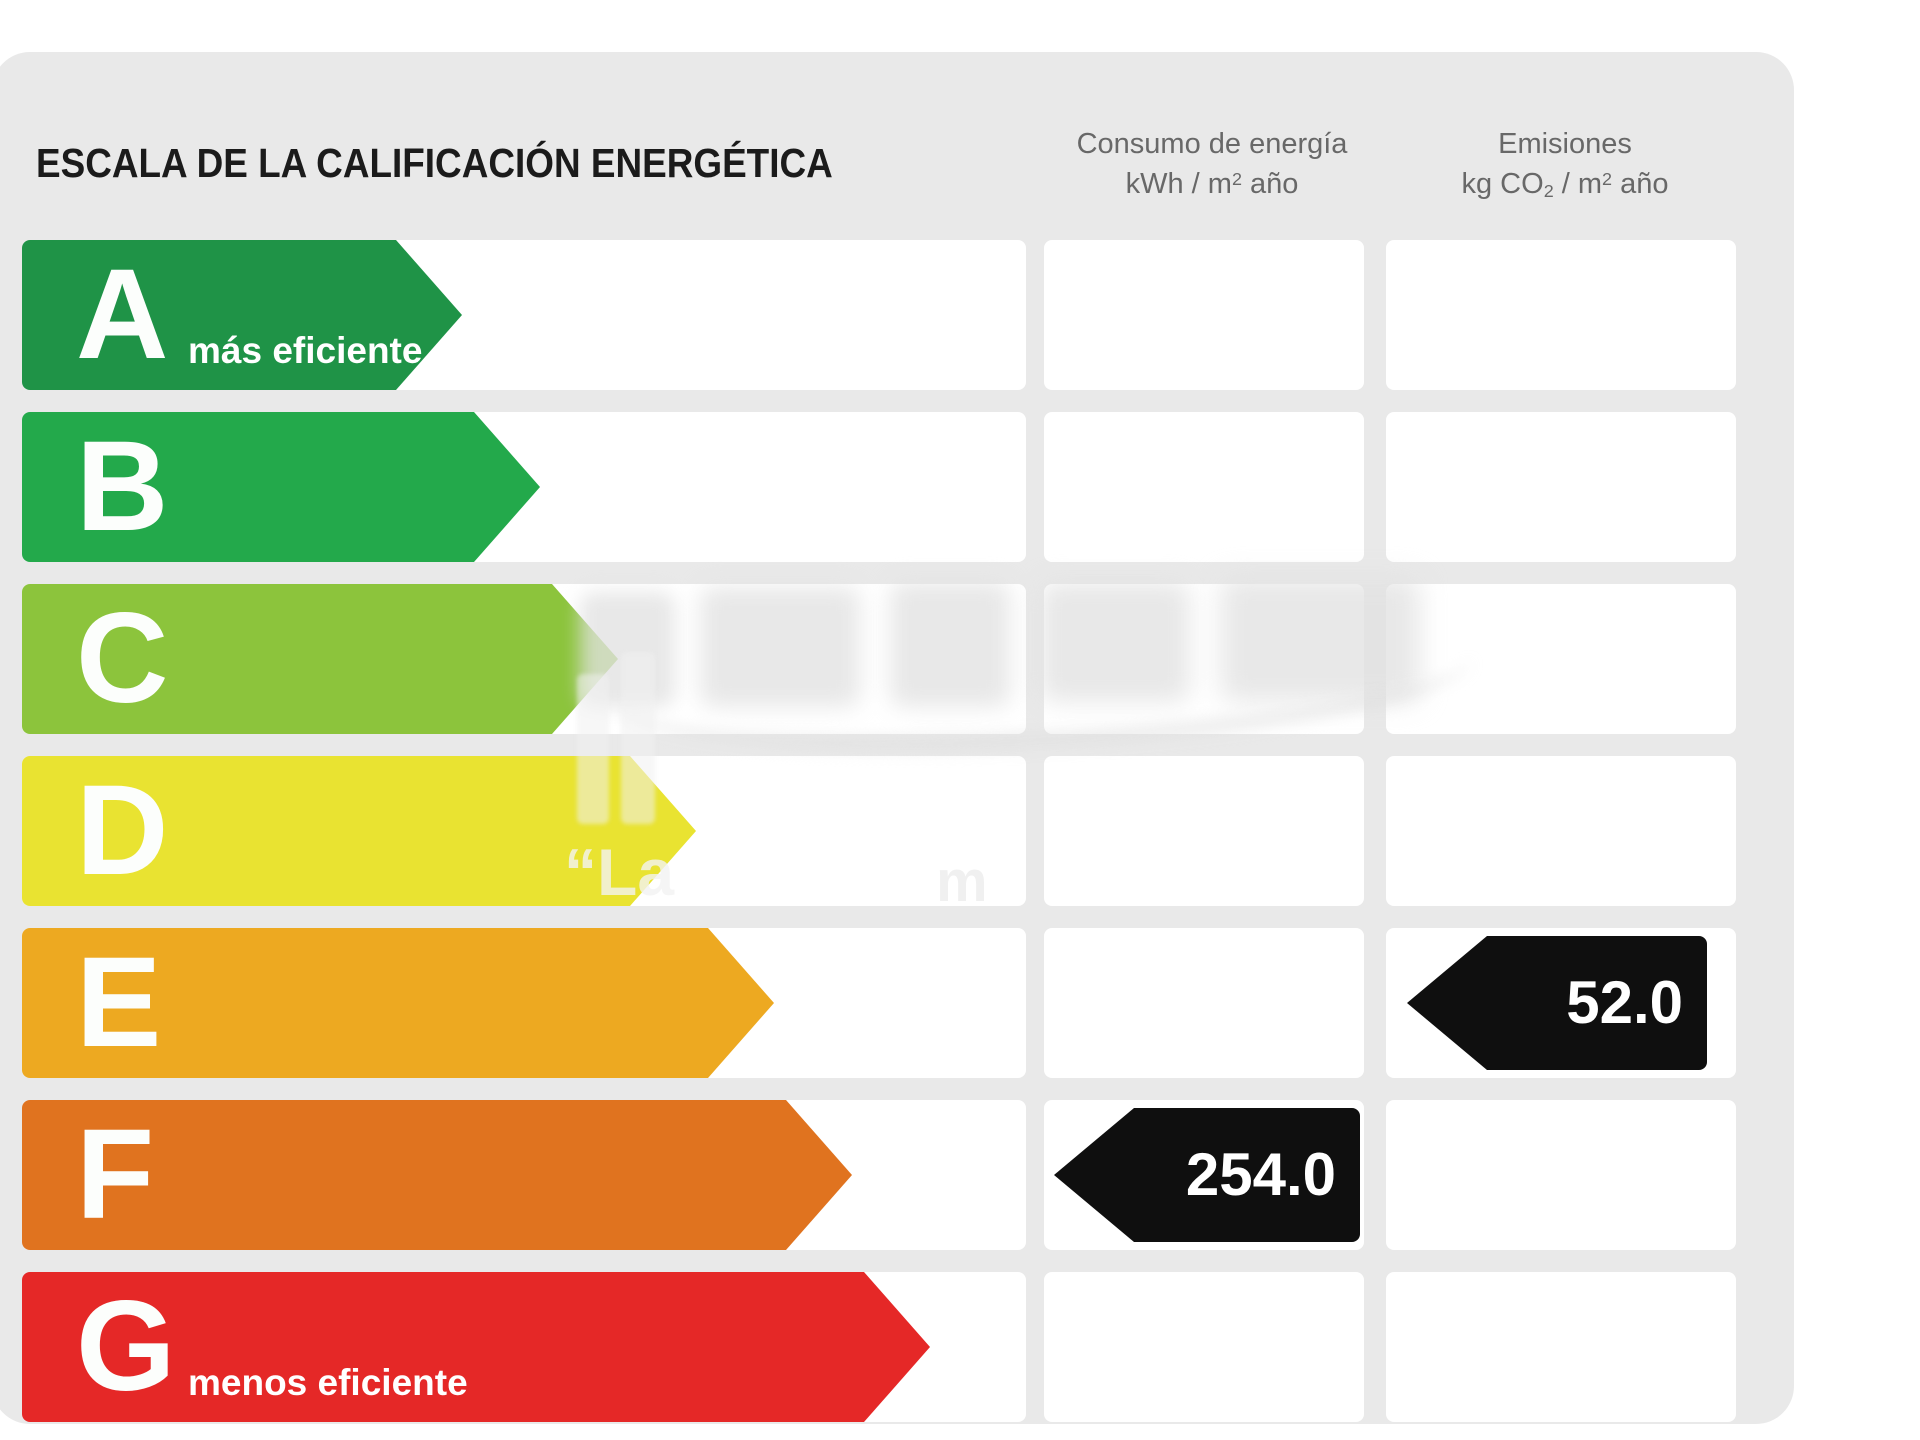 Image resolution: width=1920 pixels, height=1440 pixels. I want to click on rating-bar-C: C, so click(320, 659).